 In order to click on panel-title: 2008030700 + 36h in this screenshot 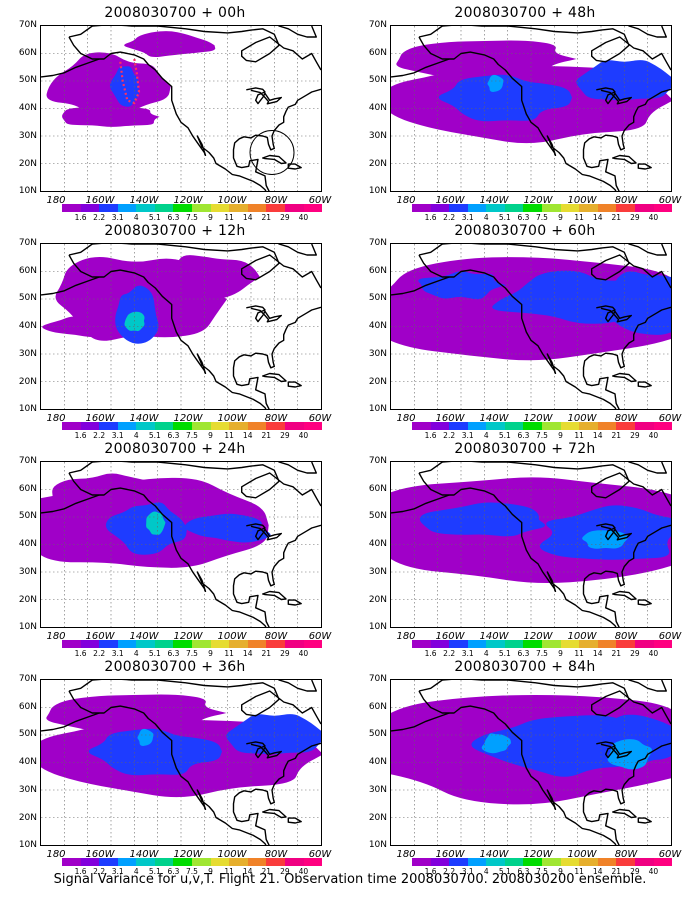, I will do `click(175, 667)`.